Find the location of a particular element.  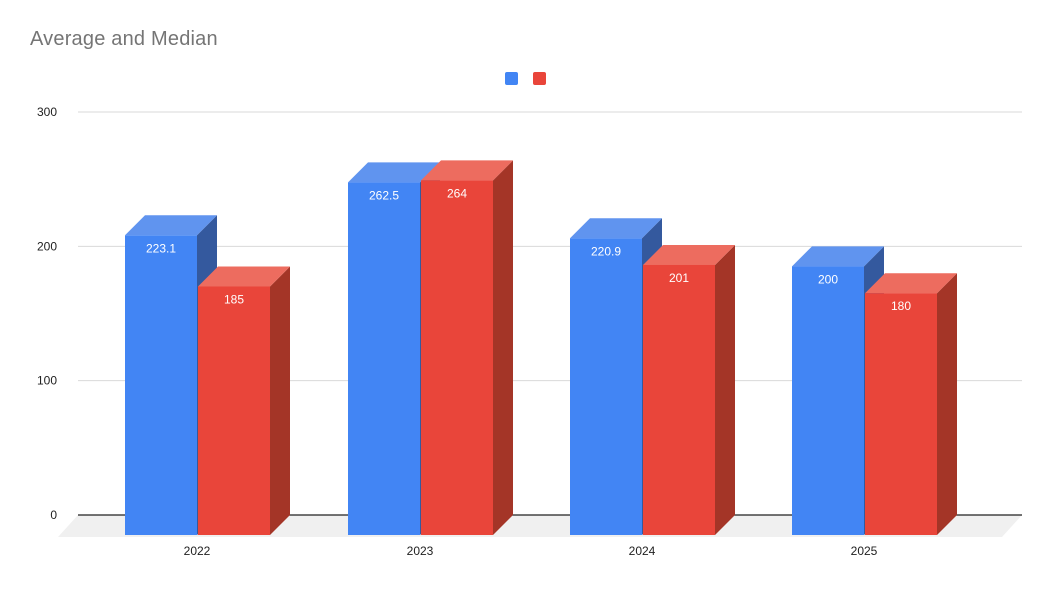

y-axis-label-200: 200 is located at coordinates (47, 246).